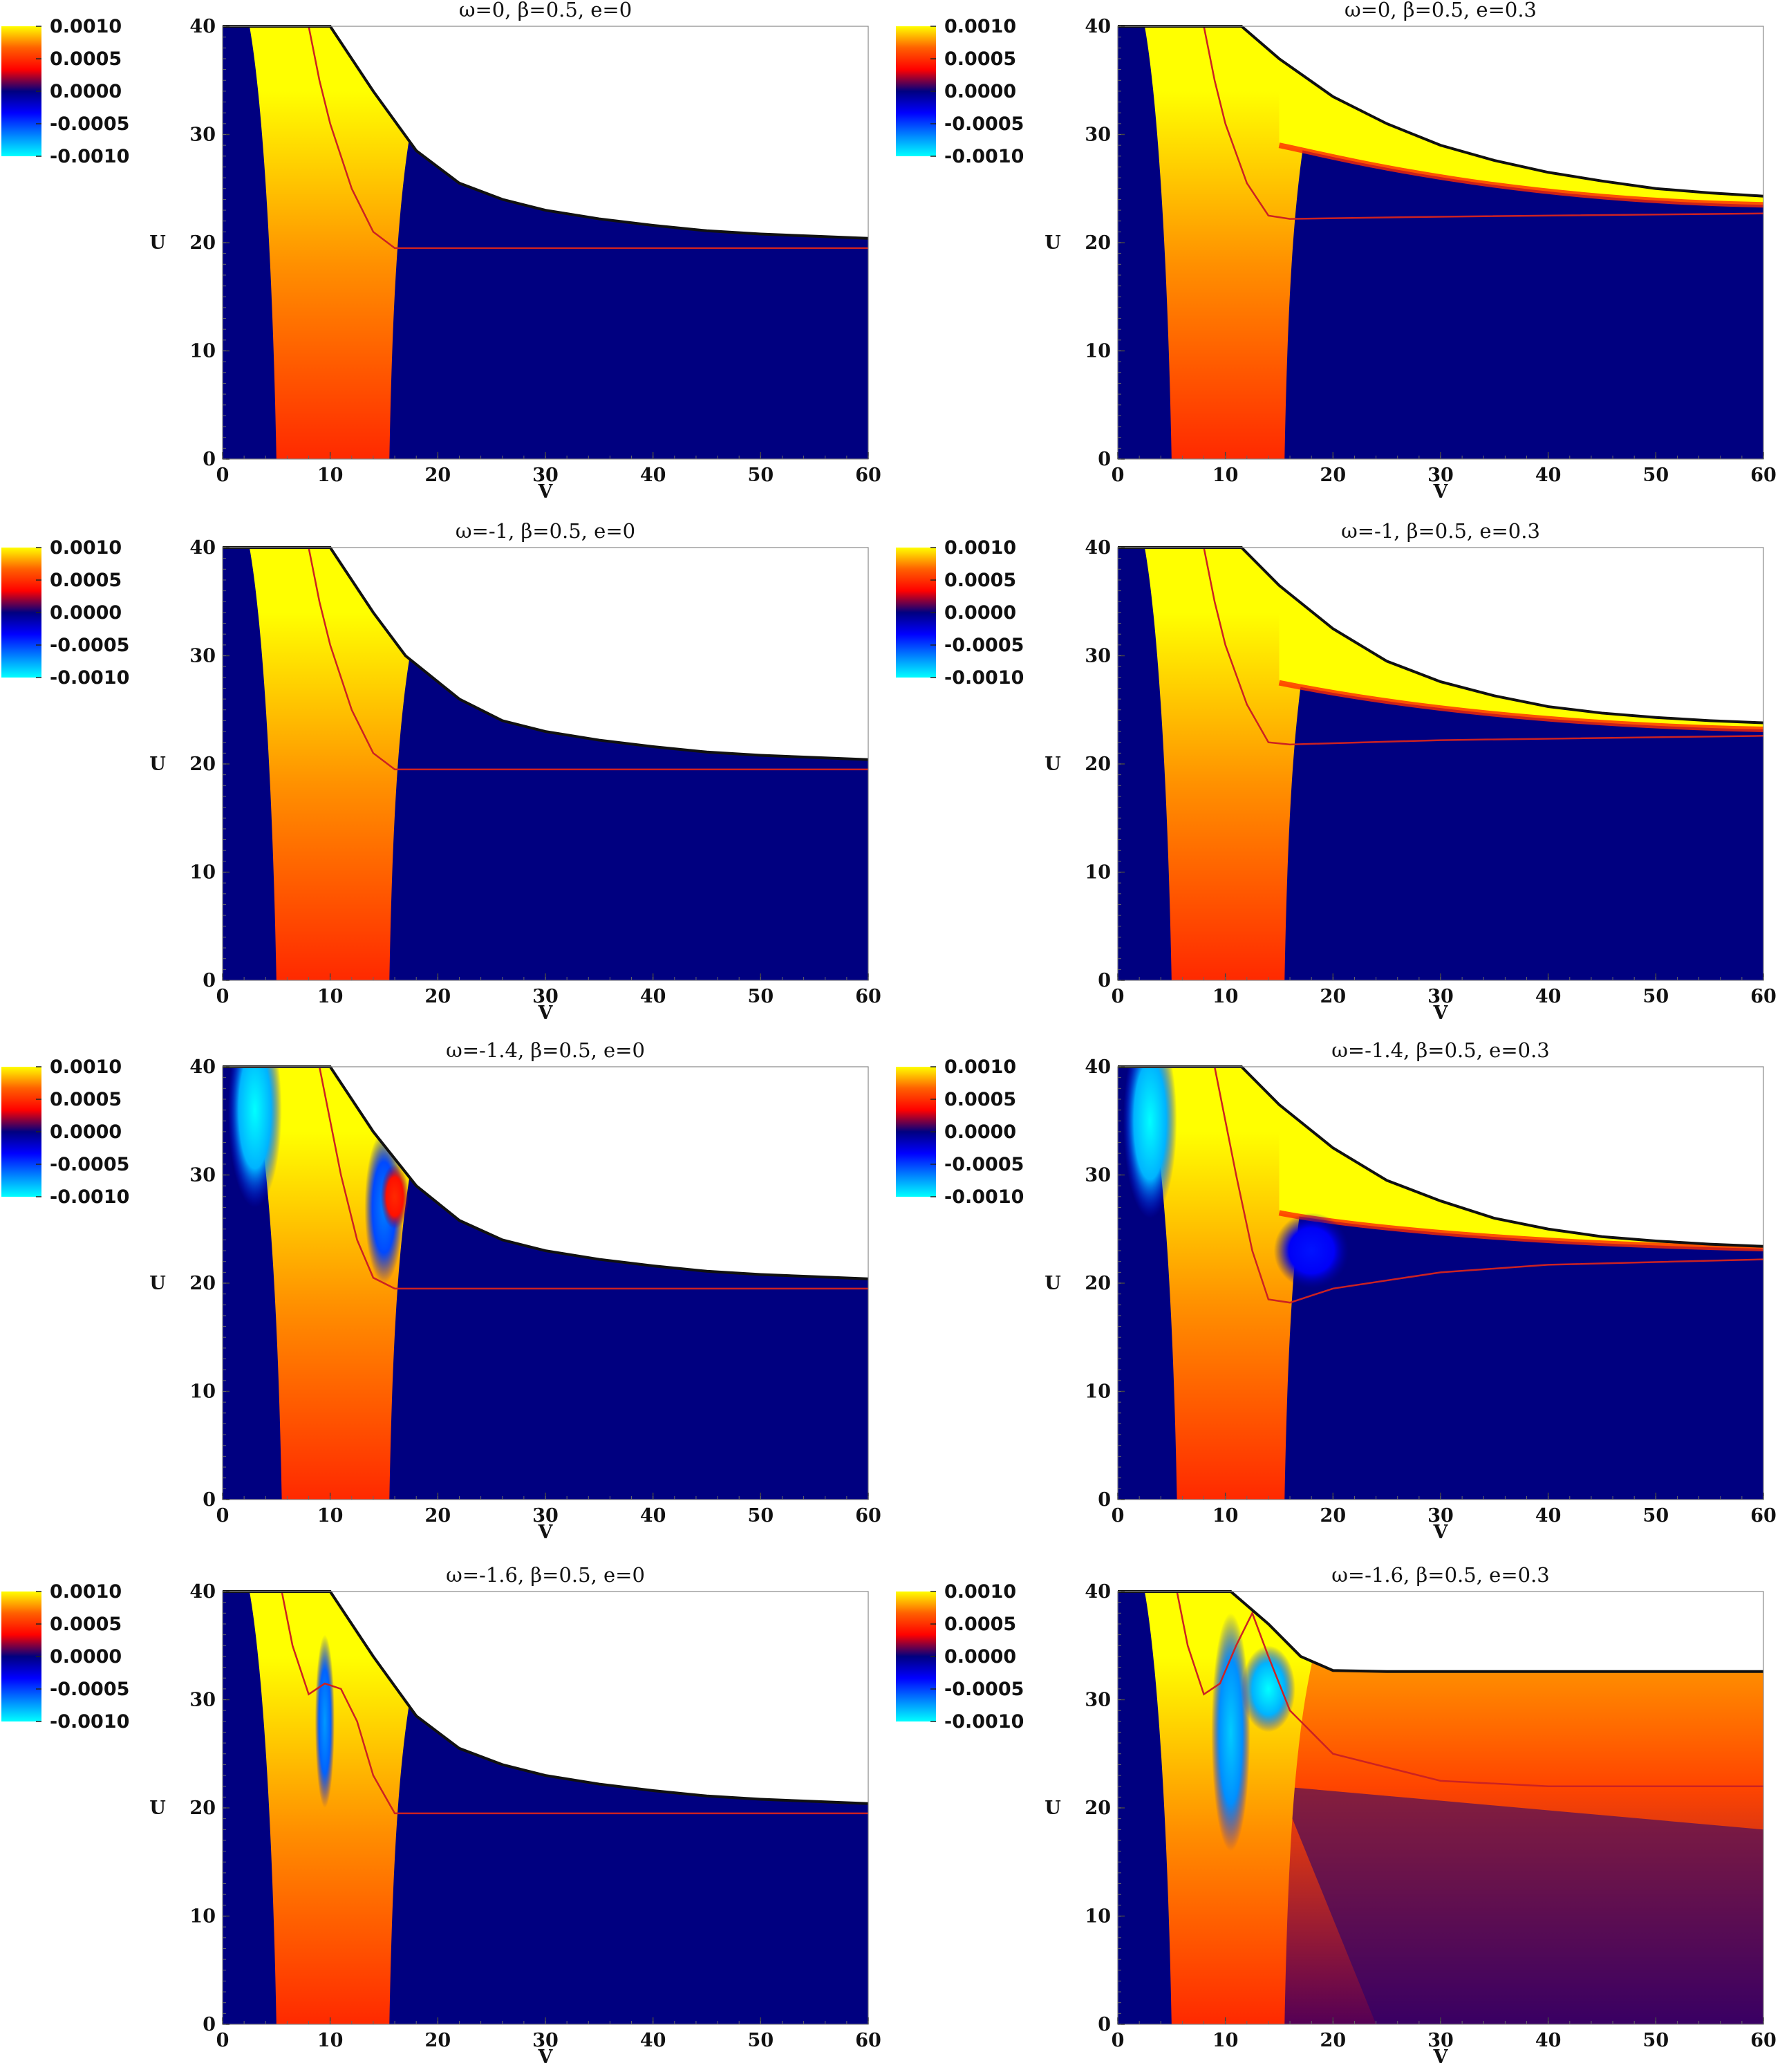  I want to click on y-axis-label: U, so click(1052, 764).